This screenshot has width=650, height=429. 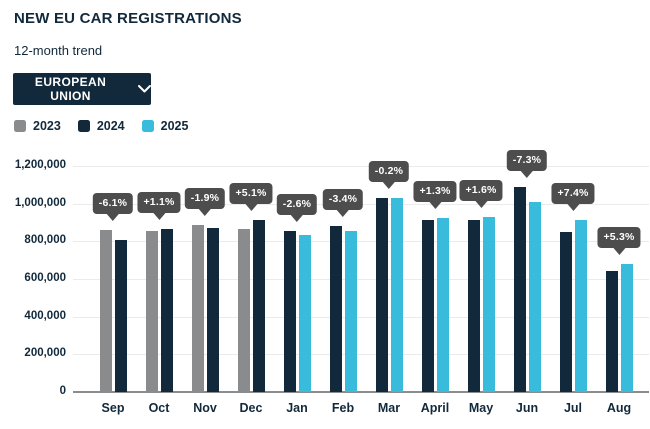 What do you see at coordinates (297, 208) in the screenshot?
I see `change-label-bubble-jan: -2.6%` at bounding box center [297, 208].